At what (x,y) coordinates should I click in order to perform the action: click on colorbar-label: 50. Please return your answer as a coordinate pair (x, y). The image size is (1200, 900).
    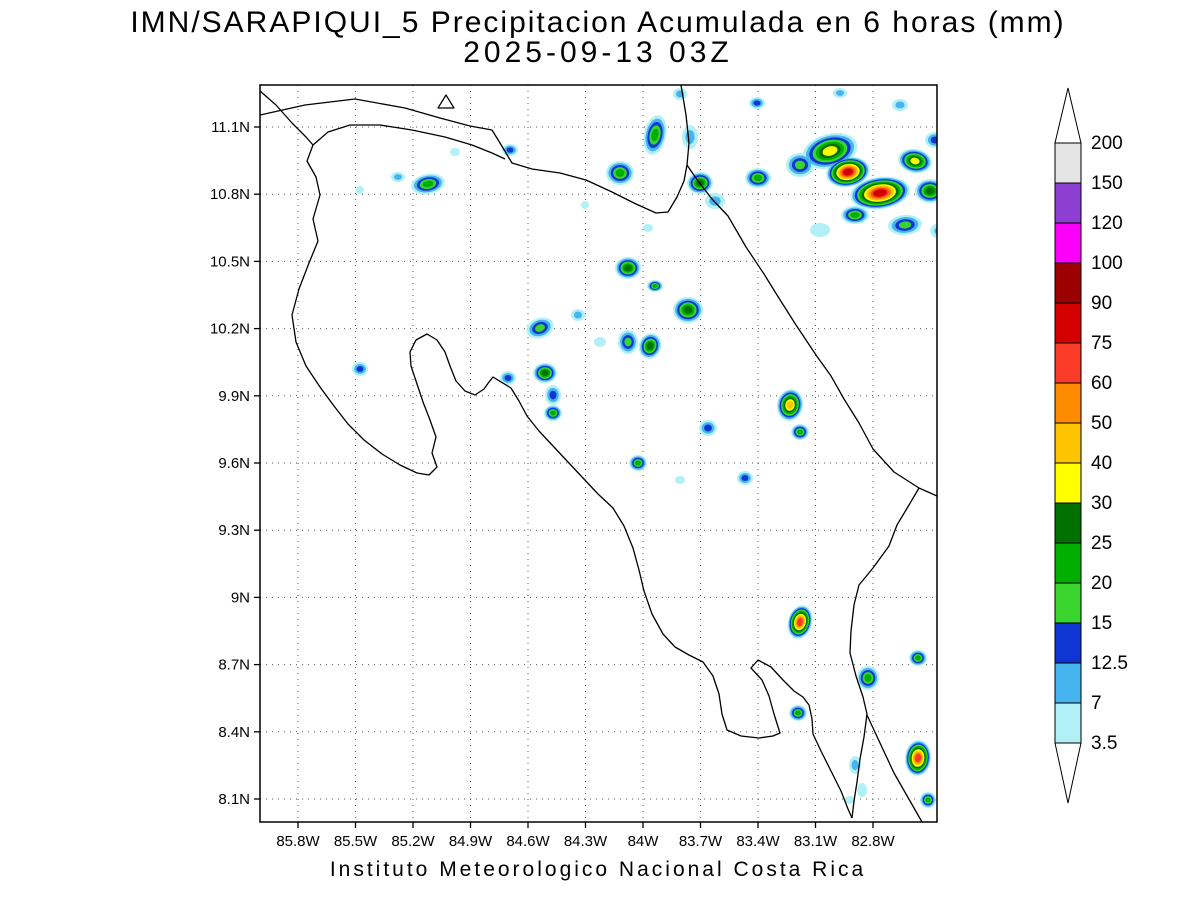
    Looking at the image, I should click on (1101, 423).